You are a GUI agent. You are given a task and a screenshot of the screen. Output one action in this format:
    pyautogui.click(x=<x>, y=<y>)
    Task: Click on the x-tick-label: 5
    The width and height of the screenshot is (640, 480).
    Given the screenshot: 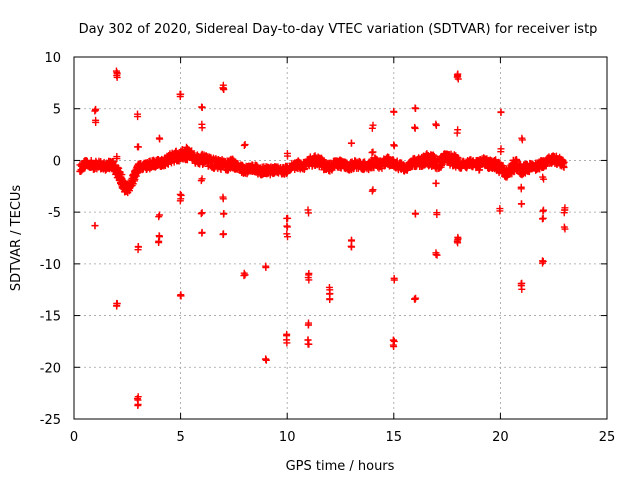 What is the action you would take?
    pyautogui.click(x=180, y=437)
    